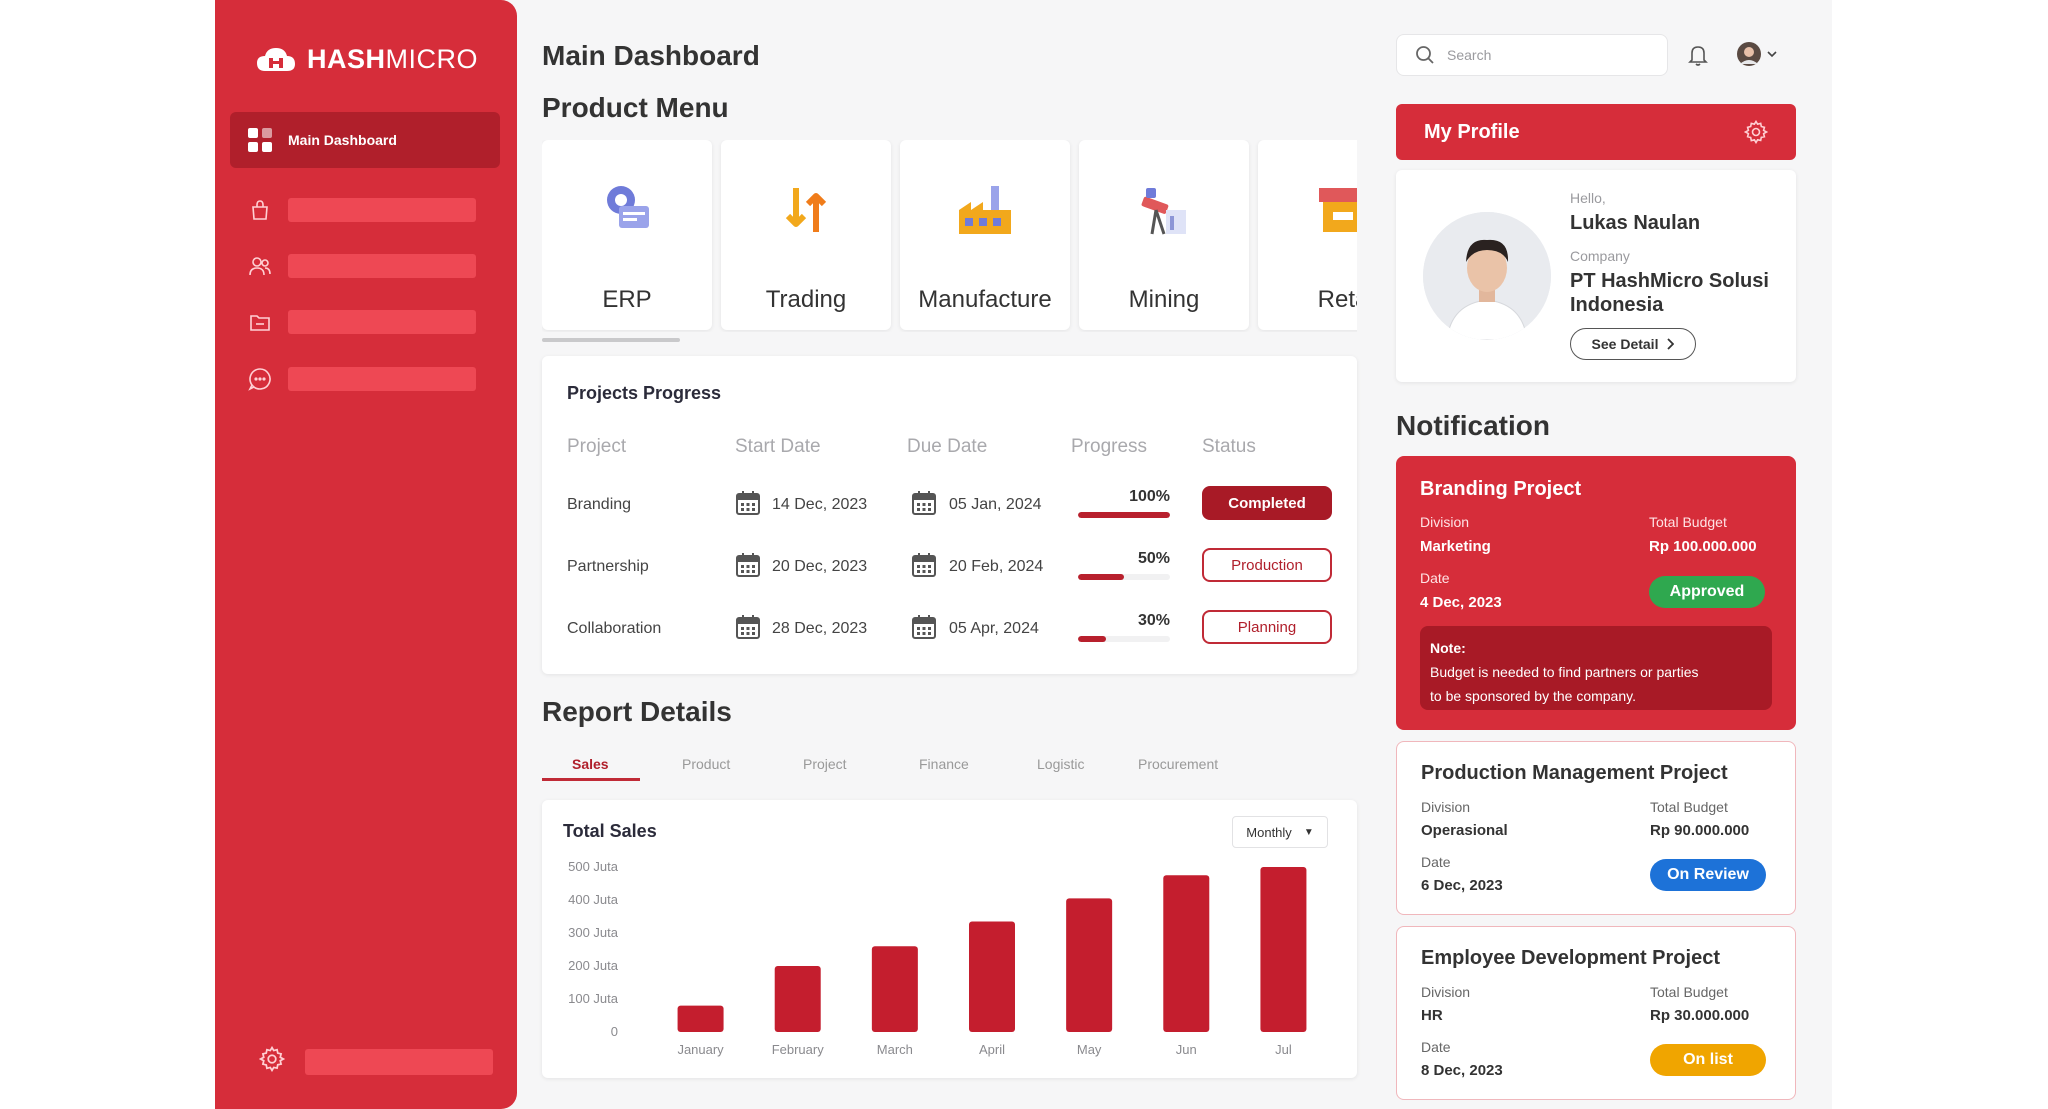  Describe the element at coordinates (1707, 592) in the screenshot. I see `status-badge: Approved` at that location.